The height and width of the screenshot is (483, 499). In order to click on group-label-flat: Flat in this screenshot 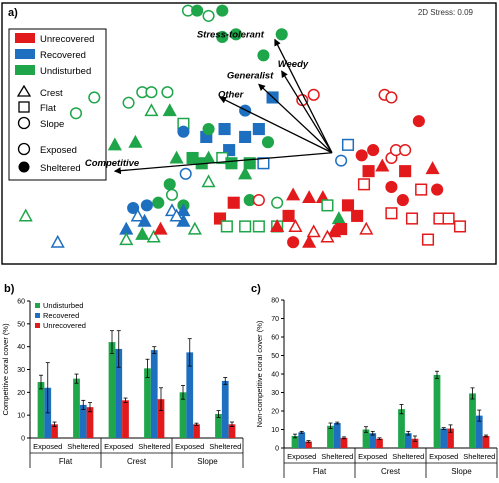, I will do `click(66, 461)`.